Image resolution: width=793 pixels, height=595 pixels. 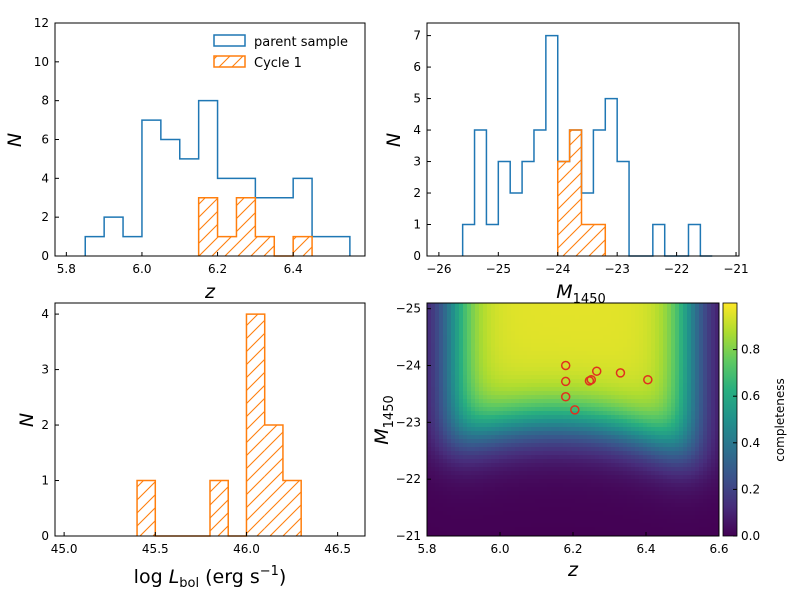 I want to click on y-tick-label: 4, so click(x=45, y=314).